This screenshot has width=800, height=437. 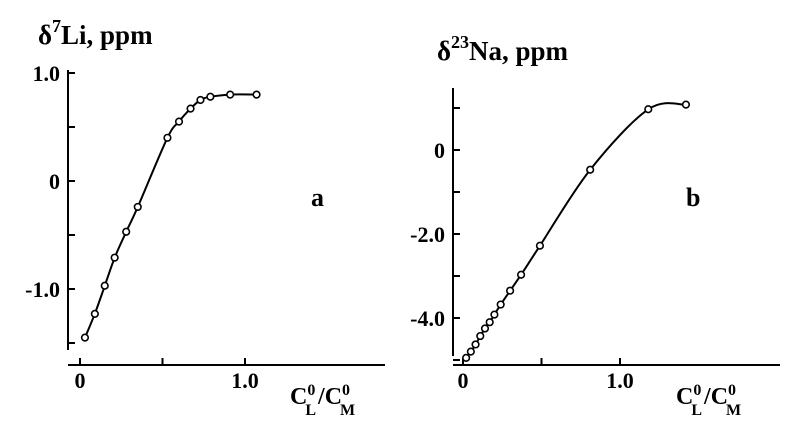 What do you see at coordinates (503, 49) in the screenshot?
I see `panel-b-ylabel: δ23Na, ppm` at bounding box center [503, 49].